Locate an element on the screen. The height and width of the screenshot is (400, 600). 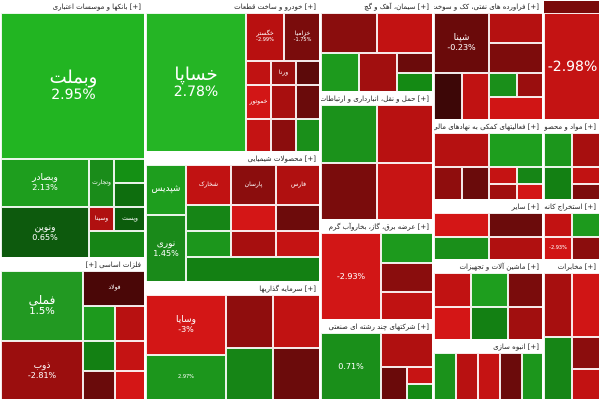
sector-10: فلزات اساسی [+] فملی 1.5% فولاد ذوب -2.81% is located at coordinates (72, 329).